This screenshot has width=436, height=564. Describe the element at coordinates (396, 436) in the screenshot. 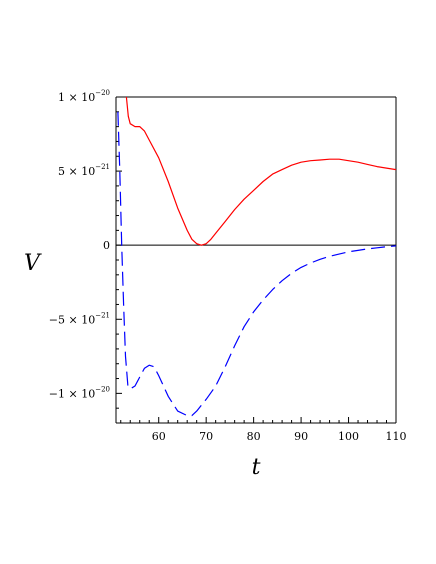

I see `x-tick-label: 110` at that location.